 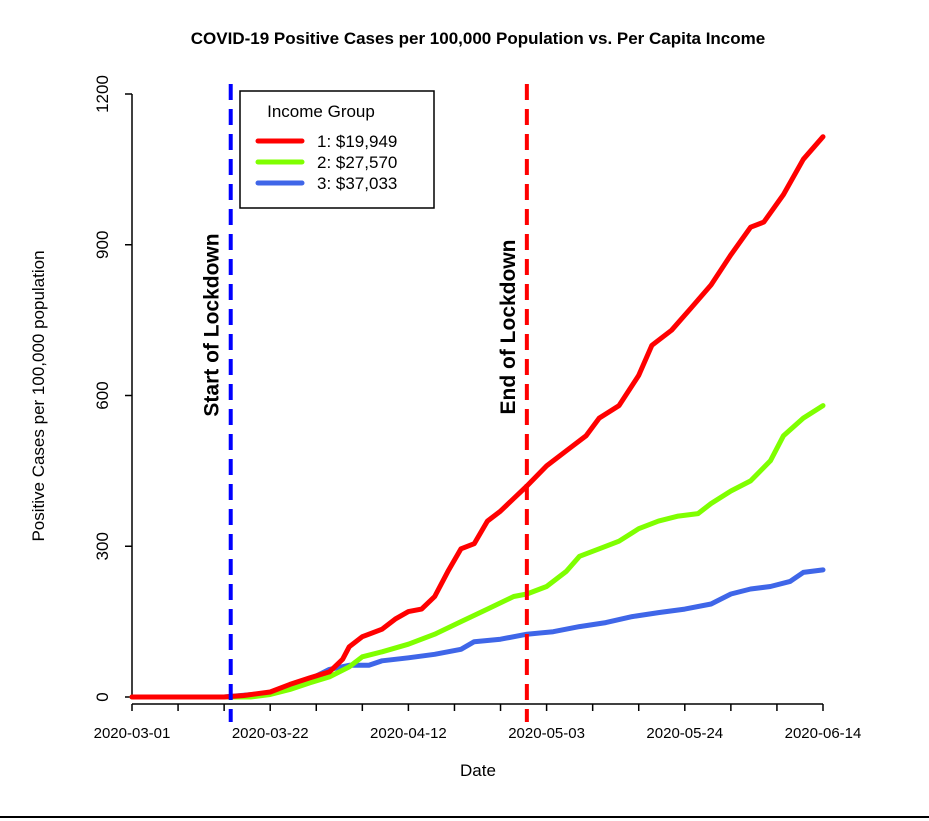 I want to click on y-tick-label: 600, so click(x=102, y=395).